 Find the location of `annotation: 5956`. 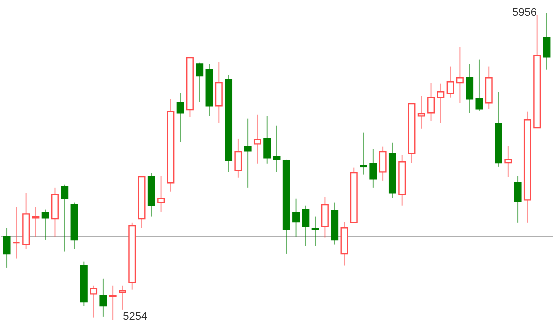

annotation: 5956 is located at coordinates (524, 13).